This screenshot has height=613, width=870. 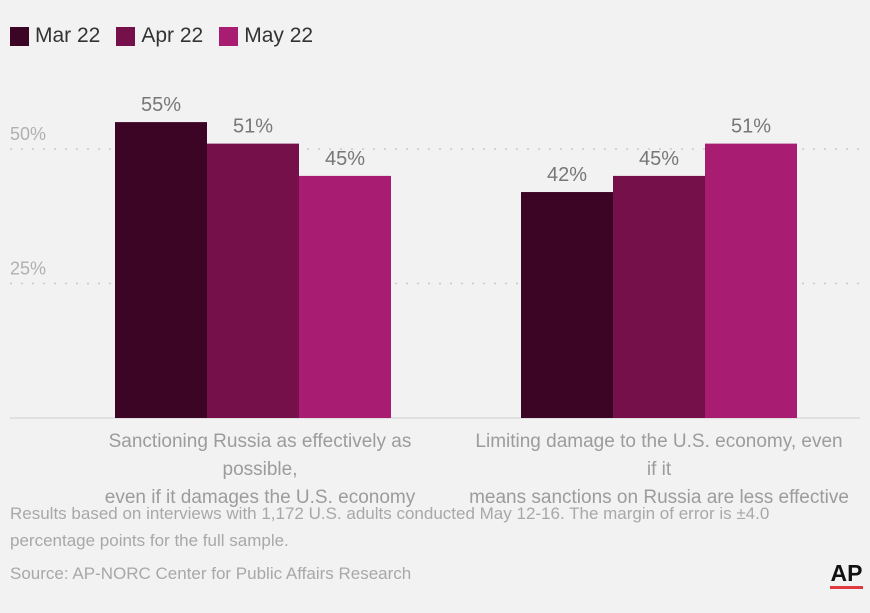 What do you see at coordinates (751, 127) in the screenshot?
I see `value-label-2-may-22: 51%` at bounding box center [751, 127].